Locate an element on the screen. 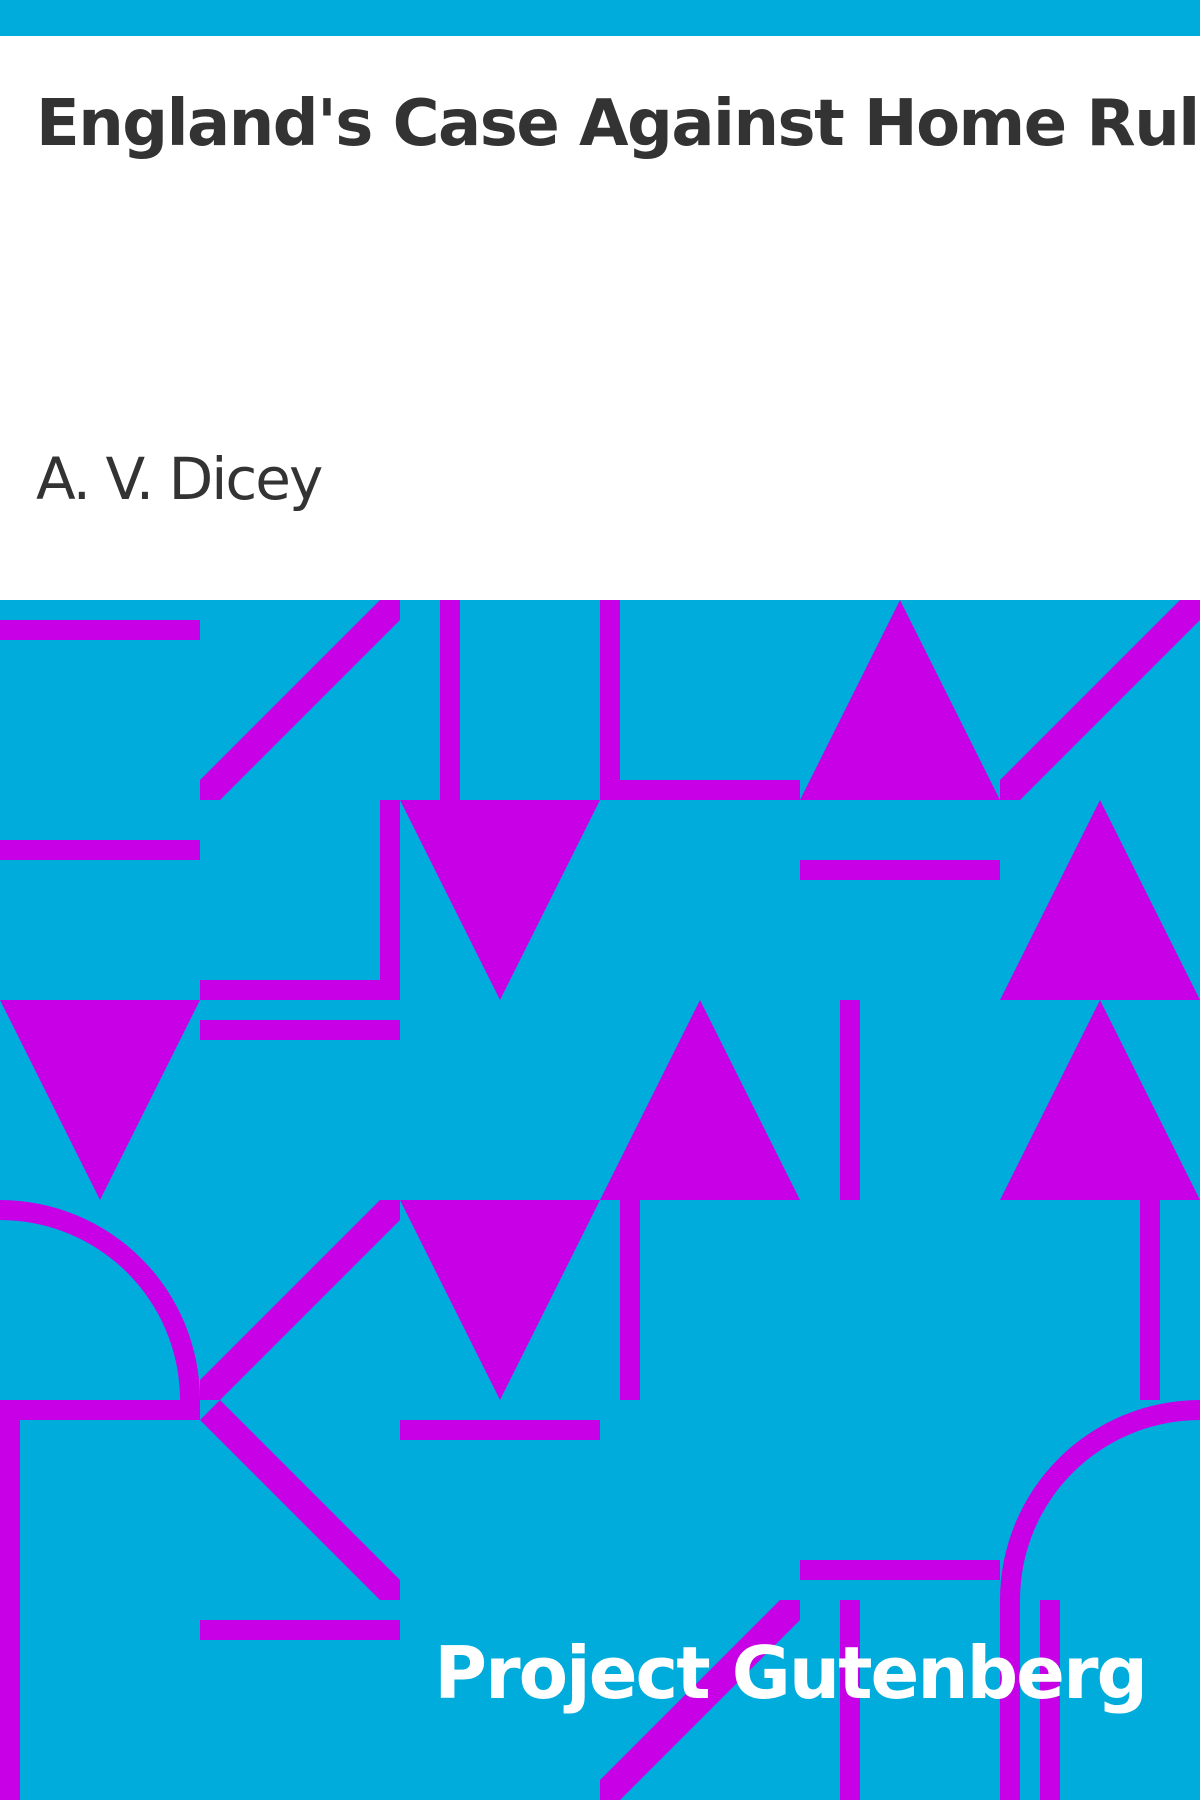  publisher-name: Project Gutenberg is located at coordinates (791, 1673).